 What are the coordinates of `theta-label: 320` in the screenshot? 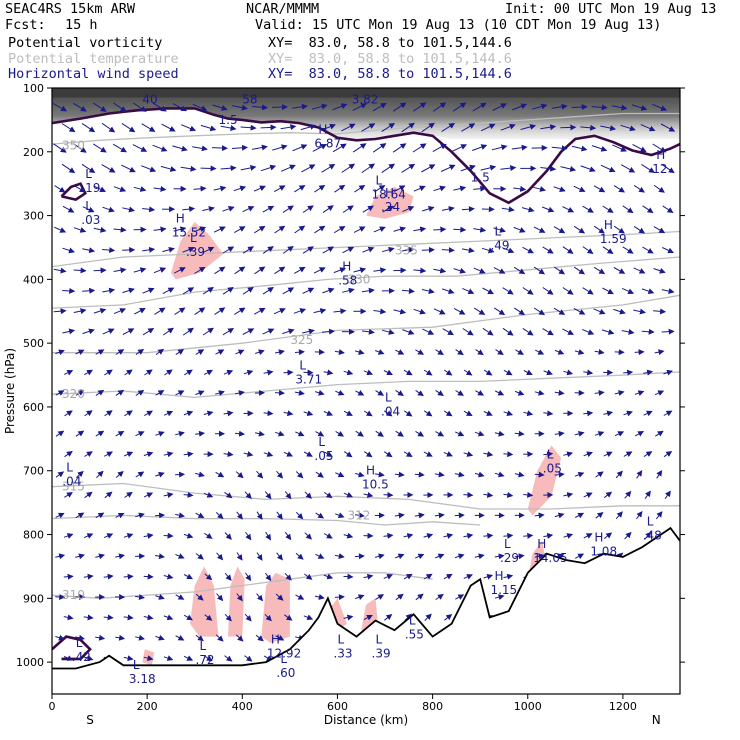 It's located at (73, 394).